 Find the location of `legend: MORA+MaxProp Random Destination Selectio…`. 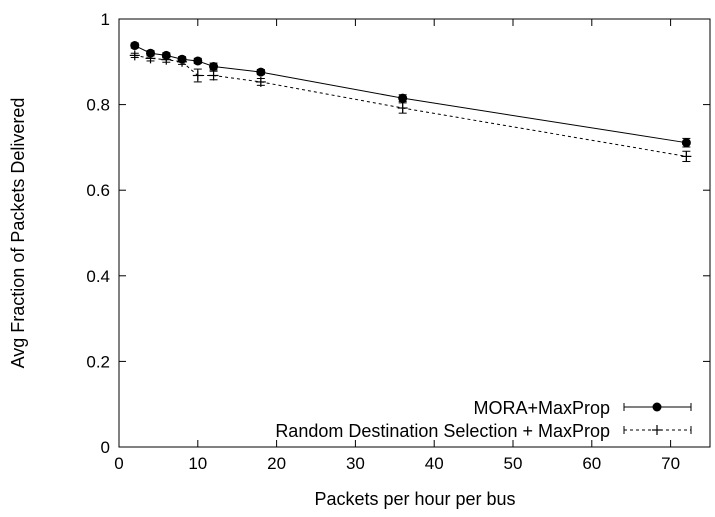

legend: MORA+MaxProp Random Destination Selectio… is located at coordinates (483, 419).